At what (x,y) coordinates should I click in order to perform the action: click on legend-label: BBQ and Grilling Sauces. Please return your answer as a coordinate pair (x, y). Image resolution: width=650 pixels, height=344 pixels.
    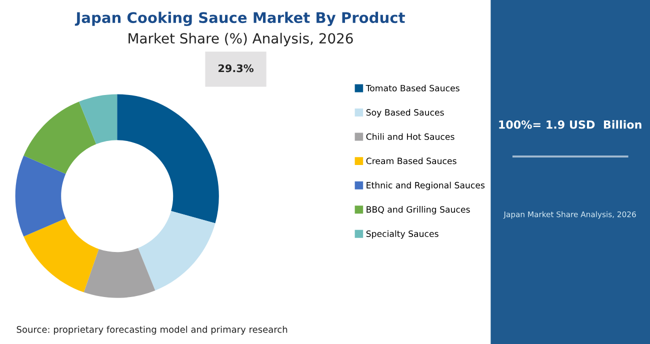
    Looking at the image, I should click on (418, 210).